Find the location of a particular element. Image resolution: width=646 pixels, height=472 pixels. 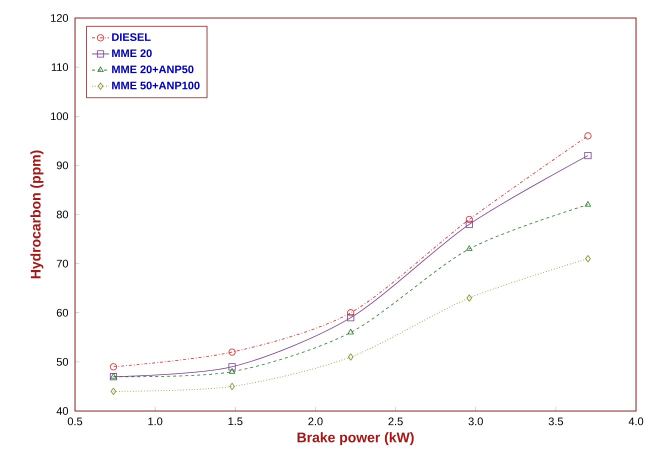

legend-label: MME 20+ANP50 is located at coordinates (153, 69).